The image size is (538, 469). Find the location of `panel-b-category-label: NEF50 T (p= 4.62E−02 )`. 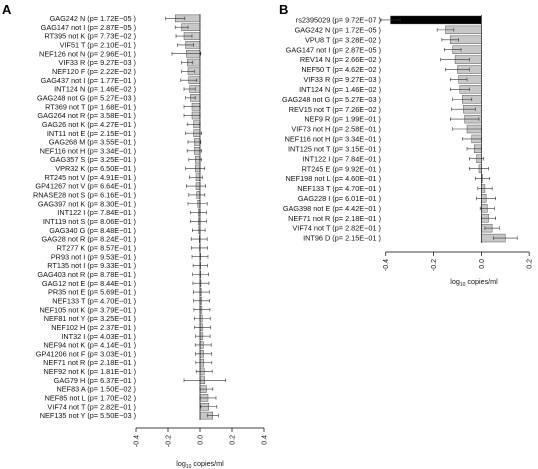

panel-b-category-label: NEF50 T (p= 4.62E−02 ) is located at coordinates (341, 69).